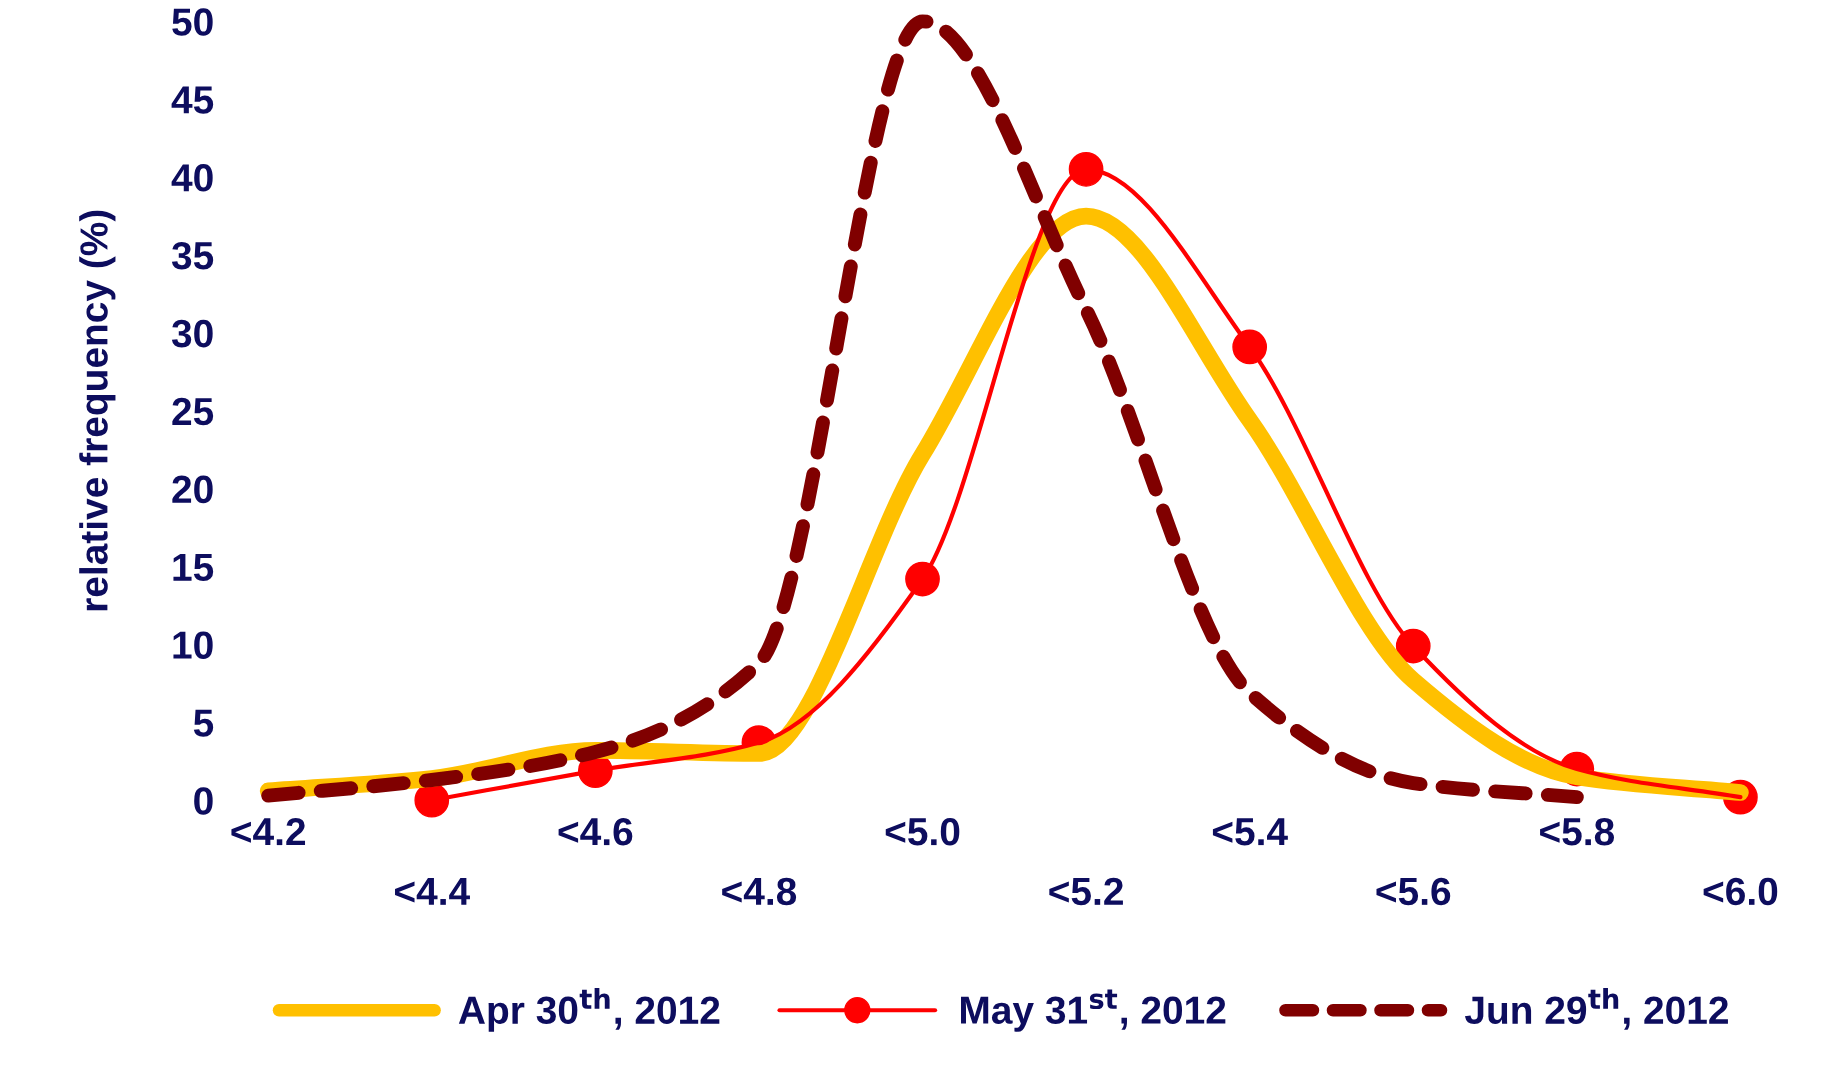 The width and height of the screenshot is (1826, 1067). I want to click on y-tick-label: 15, so click(193, 567).